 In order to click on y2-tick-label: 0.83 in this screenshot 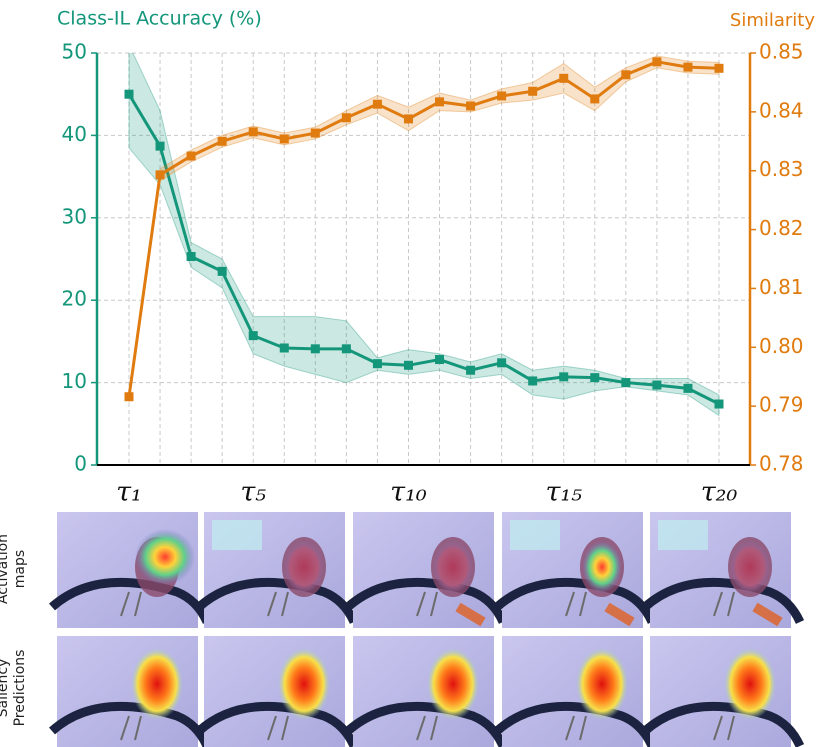, I will do `click(781, 169)`.